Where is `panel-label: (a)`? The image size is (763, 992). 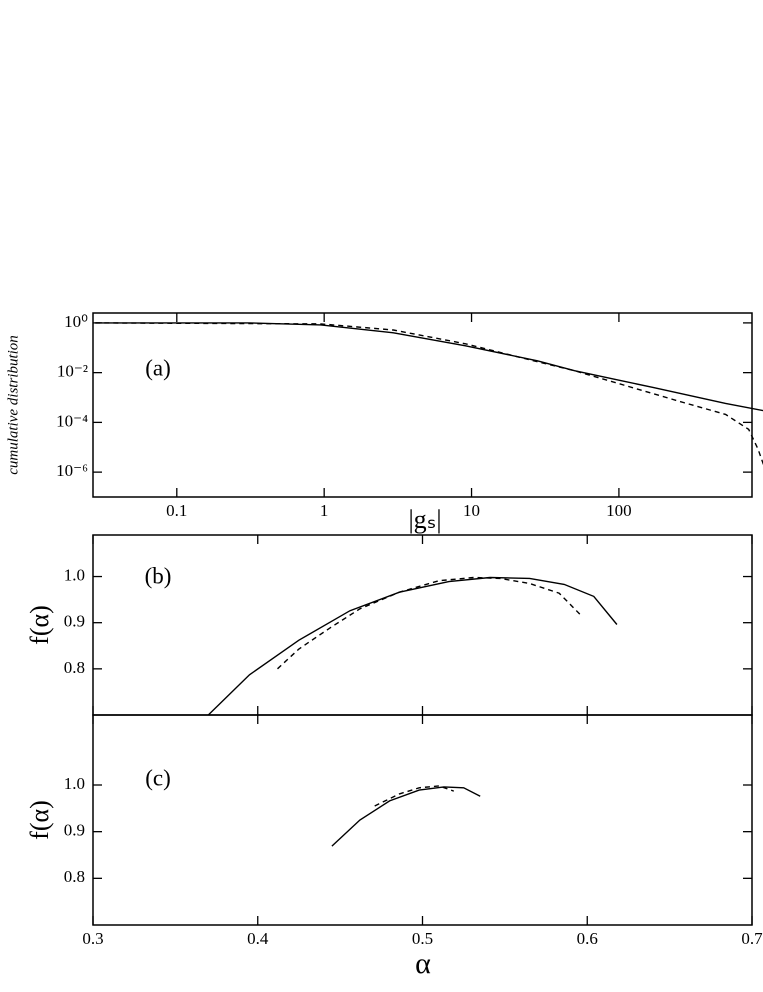
panel-label: (a) is located at coordinates (158, 367).